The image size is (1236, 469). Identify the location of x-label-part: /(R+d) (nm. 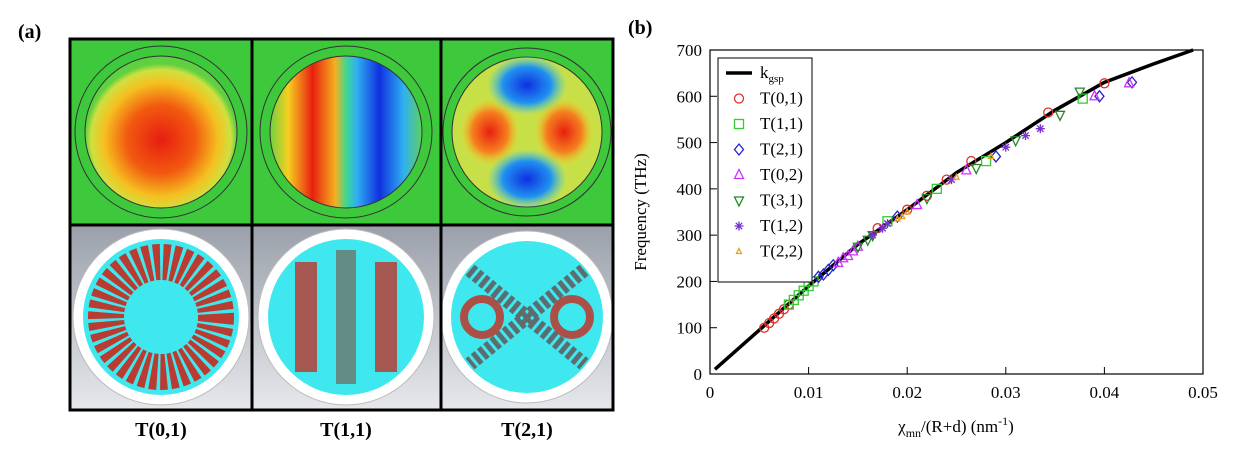
(959, 426).